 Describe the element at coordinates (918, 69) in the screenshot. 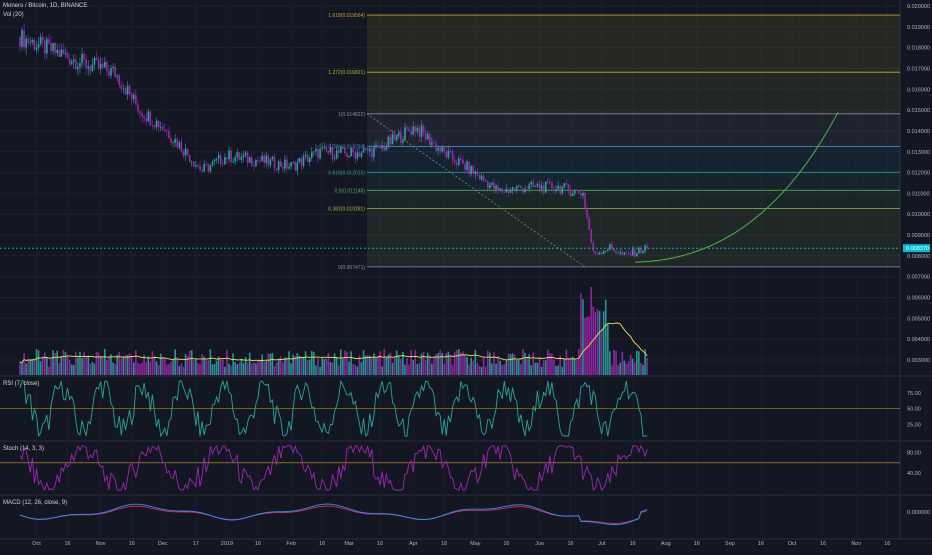

I see `price-tick-label: 0.017000` at that location.